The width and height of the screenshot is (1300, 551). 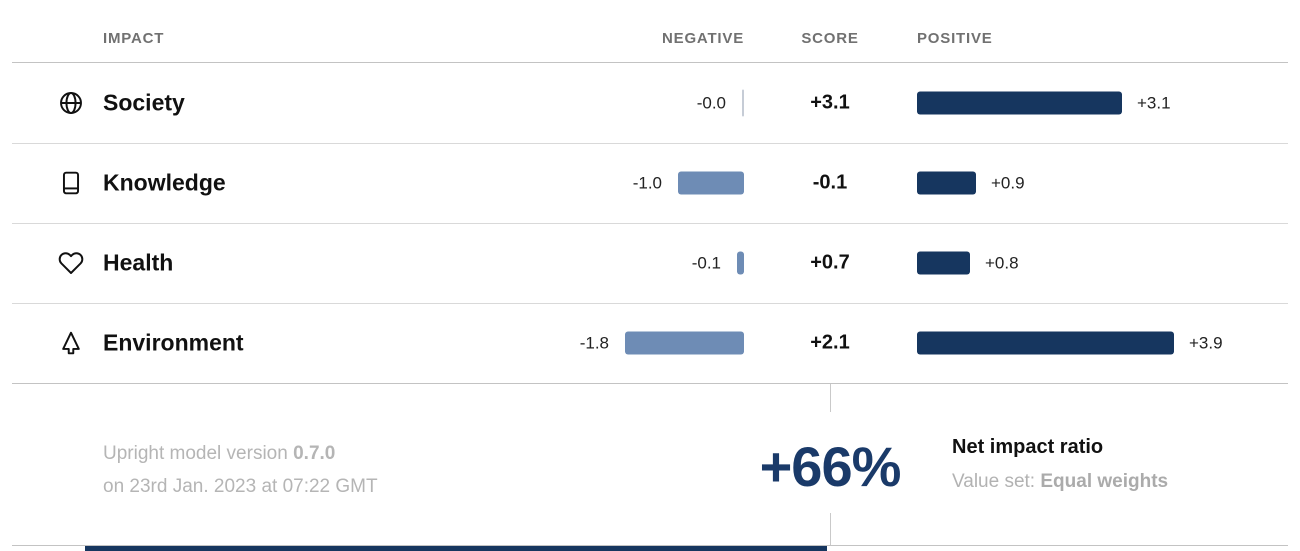 I want to click on model-version-prefix: Upright model version, so click(x=198, y=453).